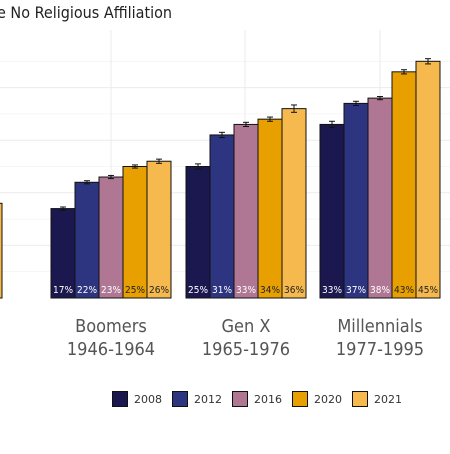 The height and width of the screenshot is (454, 450). What do you see at coordinates (208, 399) in the screenshot?
I see `legend-label: 2012` at bounding box center [208, 399].